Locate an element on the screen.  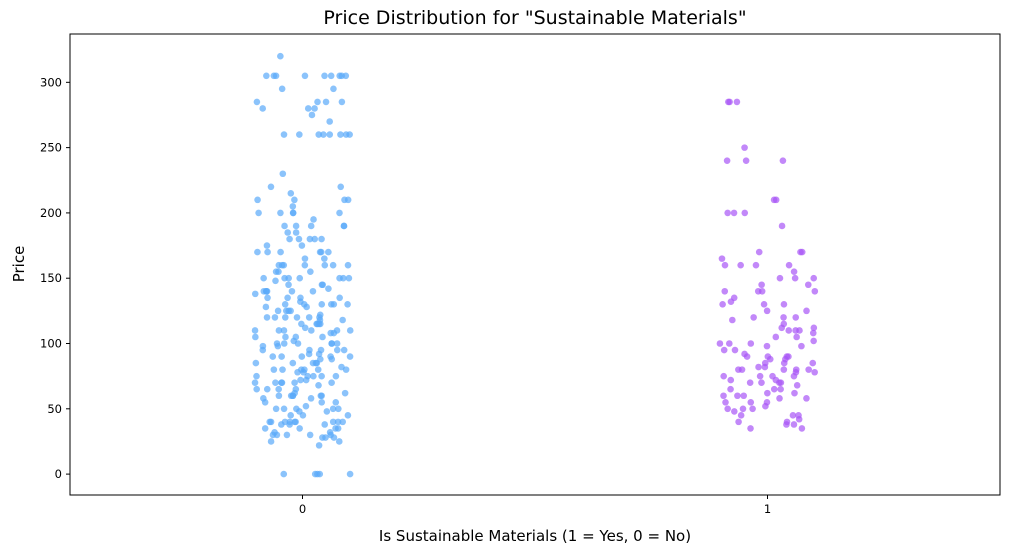
y-tick-label: 0 is located at coordinates (58, 474).